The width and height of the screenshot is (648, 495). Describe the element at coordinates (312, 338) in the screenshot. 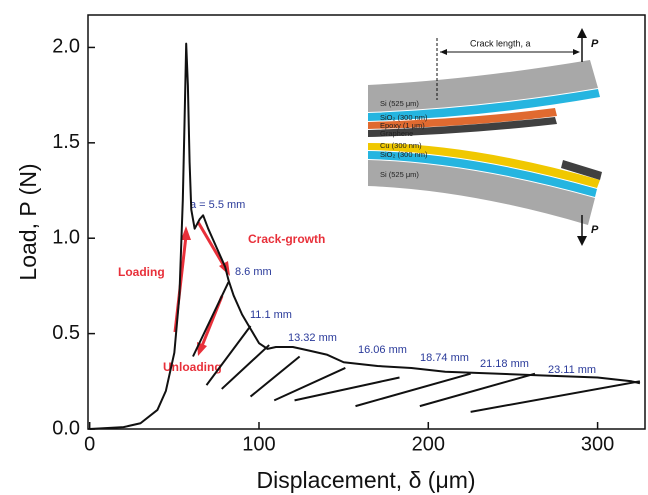

I see `crack-label: 13.32 mm` at that location.